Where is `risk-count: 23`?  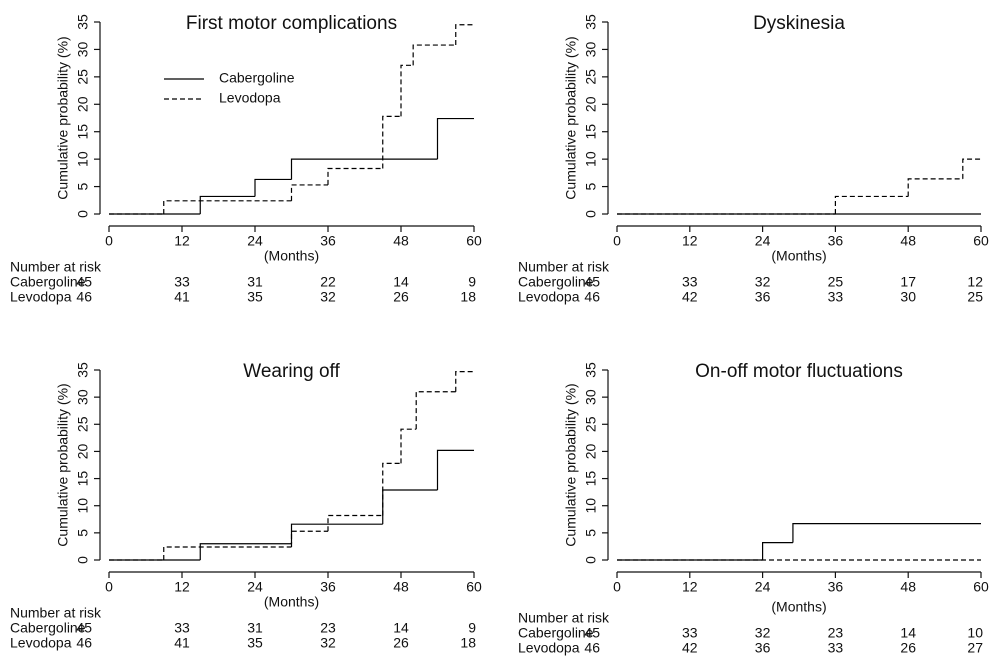
risk-count: 23 is located at coordinates (836, 633).